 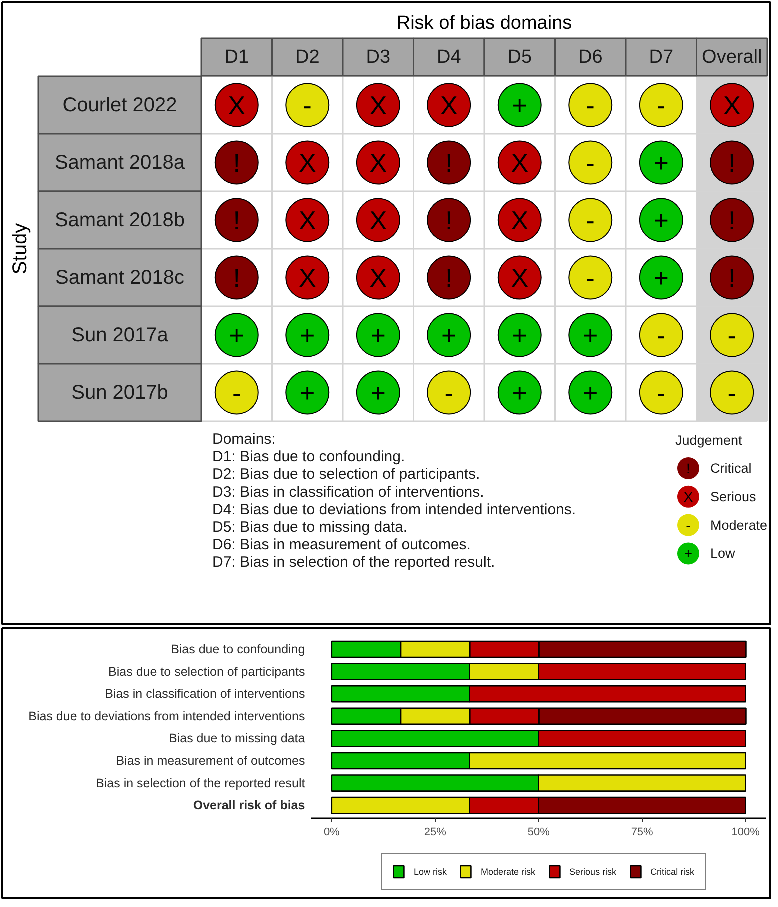 I want to click on text: Critical, so click(x=731, y=468).